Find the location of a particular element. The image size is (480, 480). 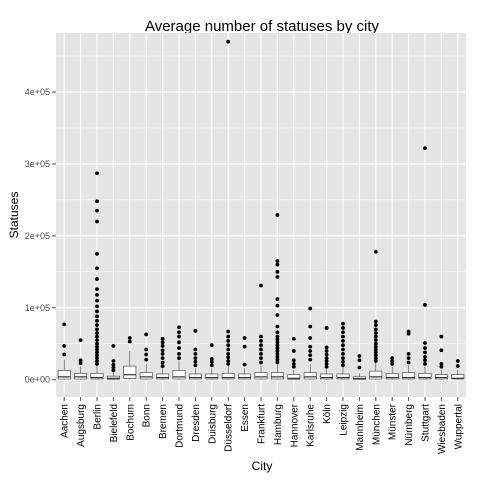

x-tick-label: Karlsruhe is located at coordinates (311, 425).